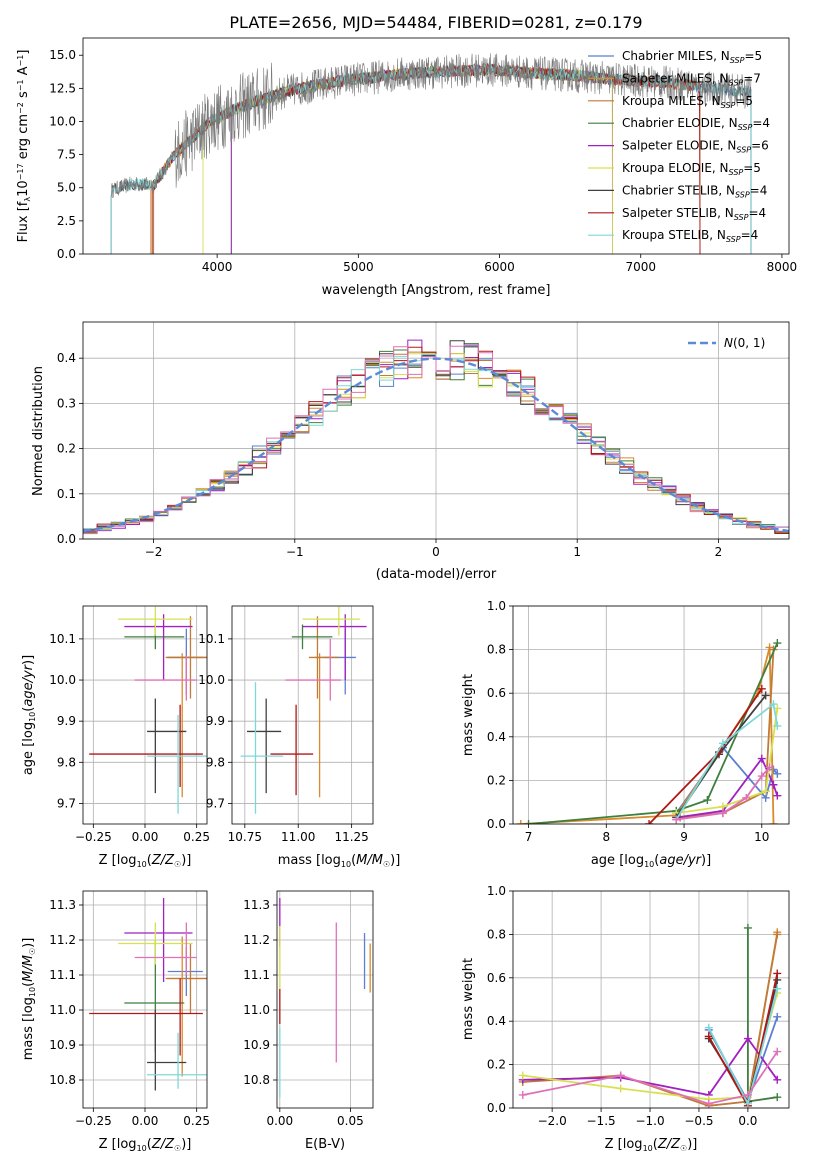 The height and width of the screenshot is (1170, 819). Describe the element at coordinates (66, 155) in the screenshot. I see `y-tick-label: 7.5` at that location.